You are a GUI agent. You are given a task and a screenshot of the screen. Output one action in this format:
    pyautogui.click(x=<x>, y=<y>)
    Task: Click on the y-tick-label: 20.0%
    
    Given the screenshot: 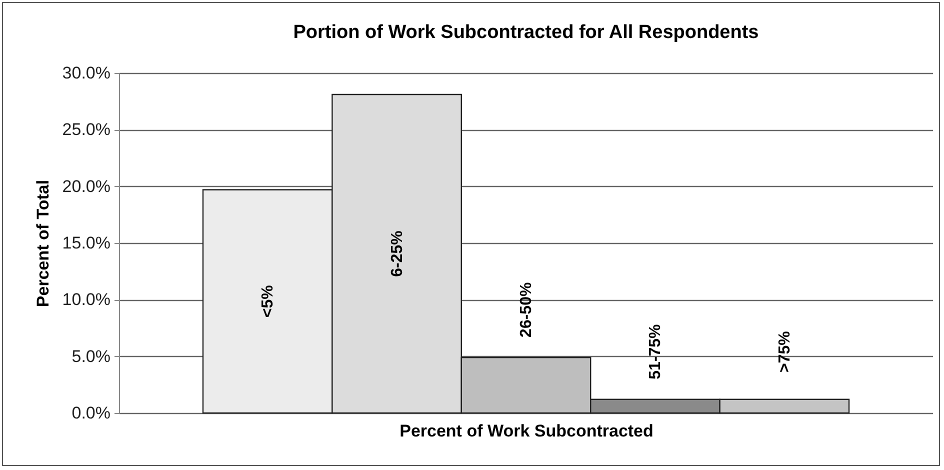 What is the action you would take?
    pyautogui.click(x=86, y=186)
    